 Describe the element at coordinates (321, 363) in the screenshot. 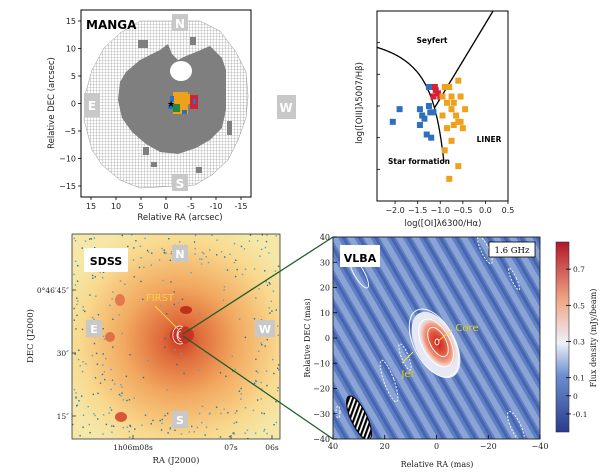

I see `vlba-ytick-label: −10` at that location.